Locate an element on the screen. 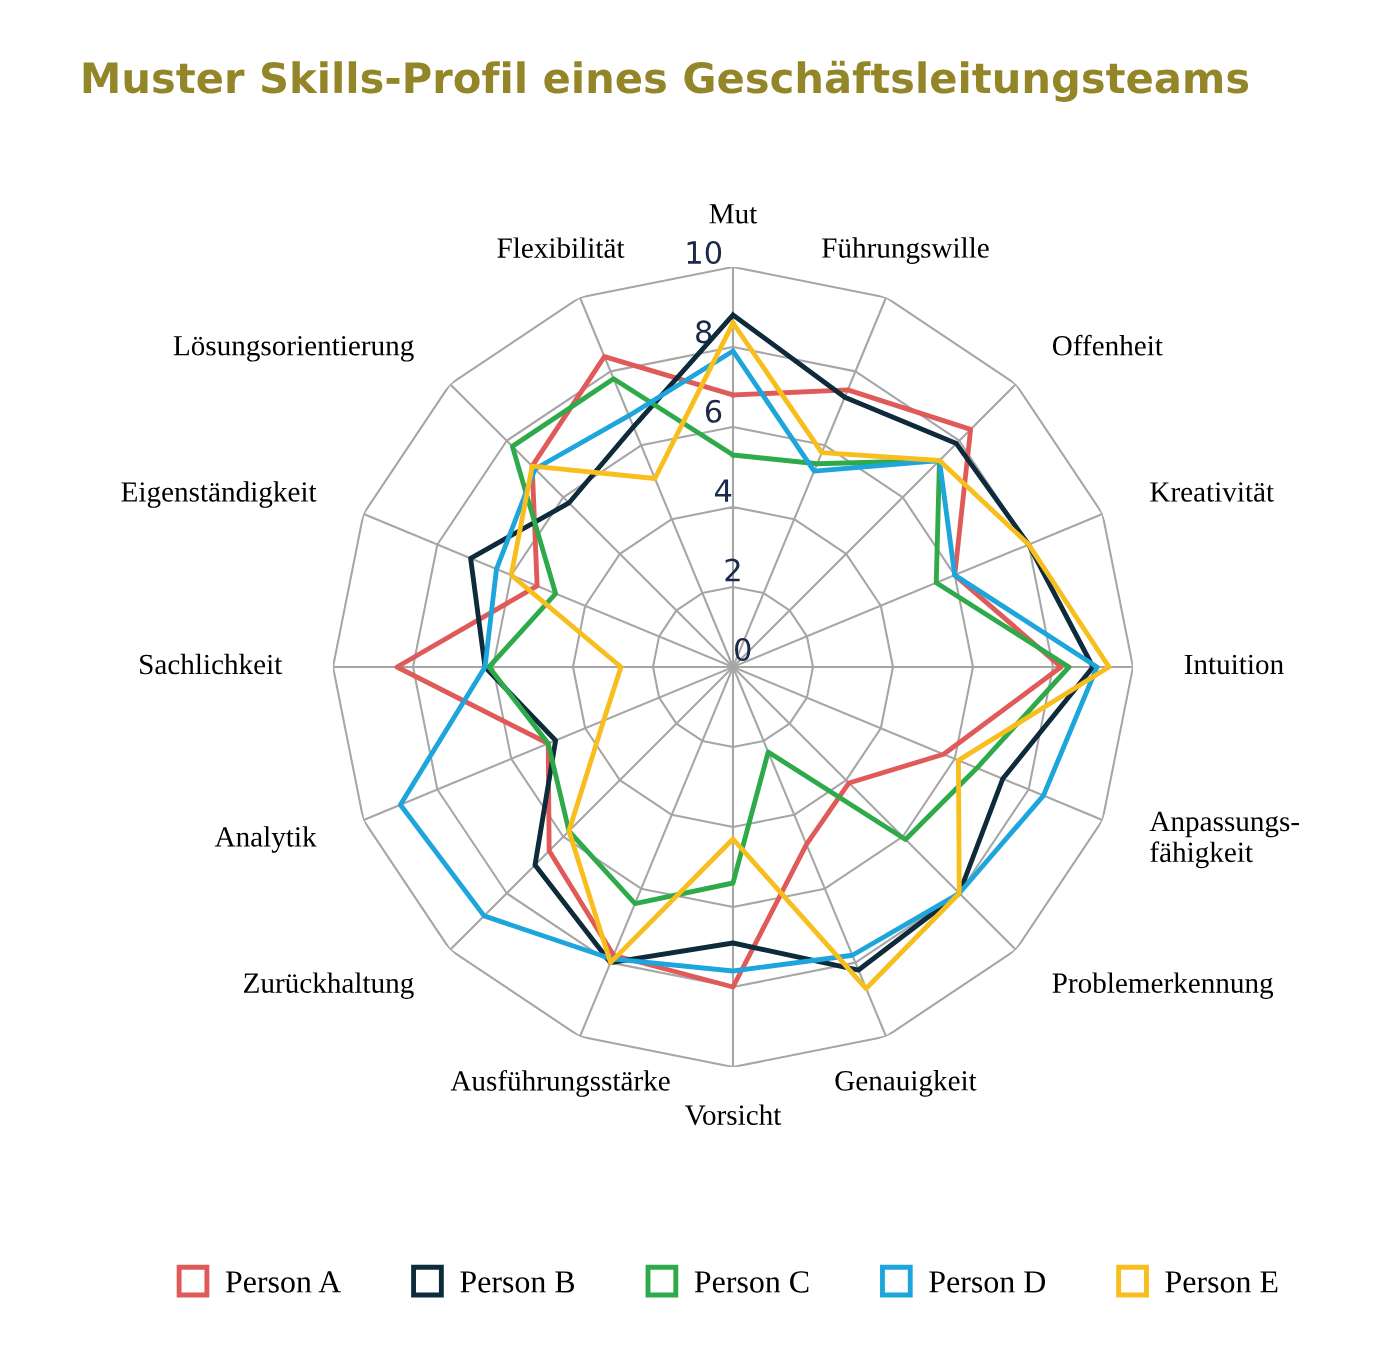  y-tick-label: 6 is located at coordinates (713, 411).